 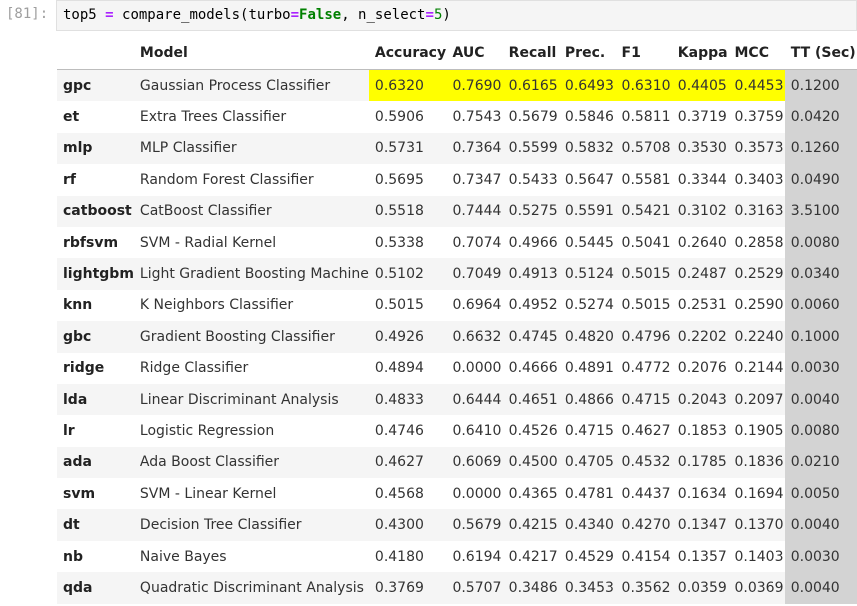 I want to click on metric-cell: 0.4180, so click(x=407, y=556).